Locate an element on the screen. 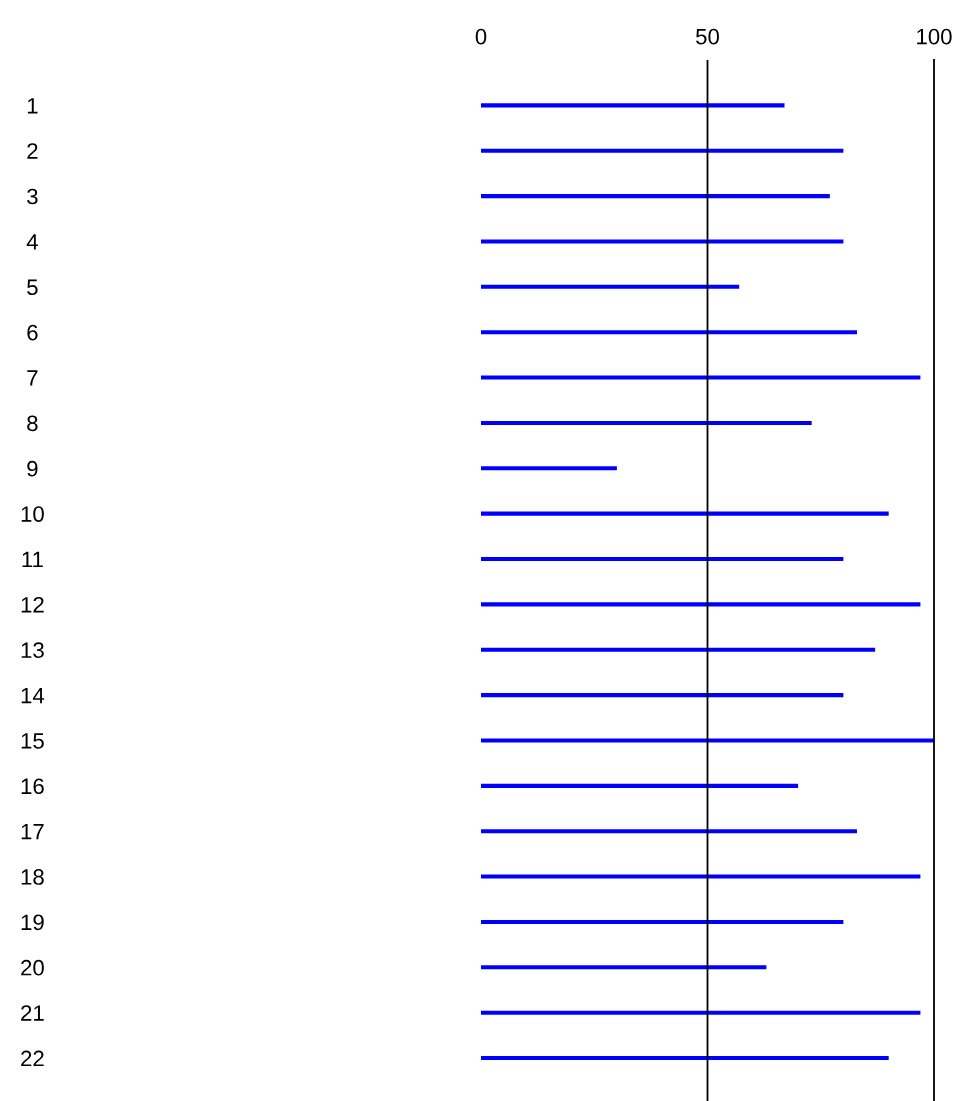 This screenshot has height=1101, width=966. y-tick-label: 15 is located at coordinates (32, 741).